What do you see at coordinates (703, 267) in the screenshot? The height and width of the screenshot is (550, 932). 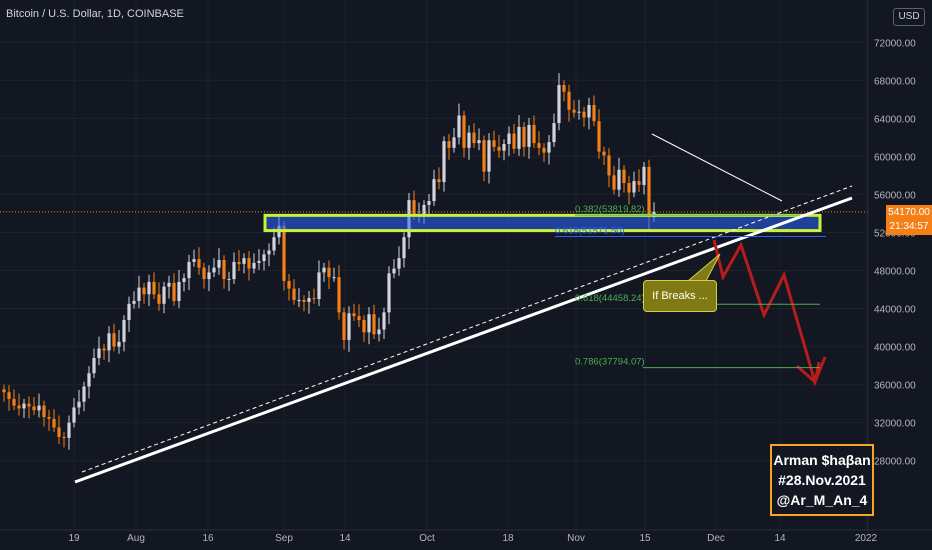 I see `callout-pointer` at bounding box center [703, 267].